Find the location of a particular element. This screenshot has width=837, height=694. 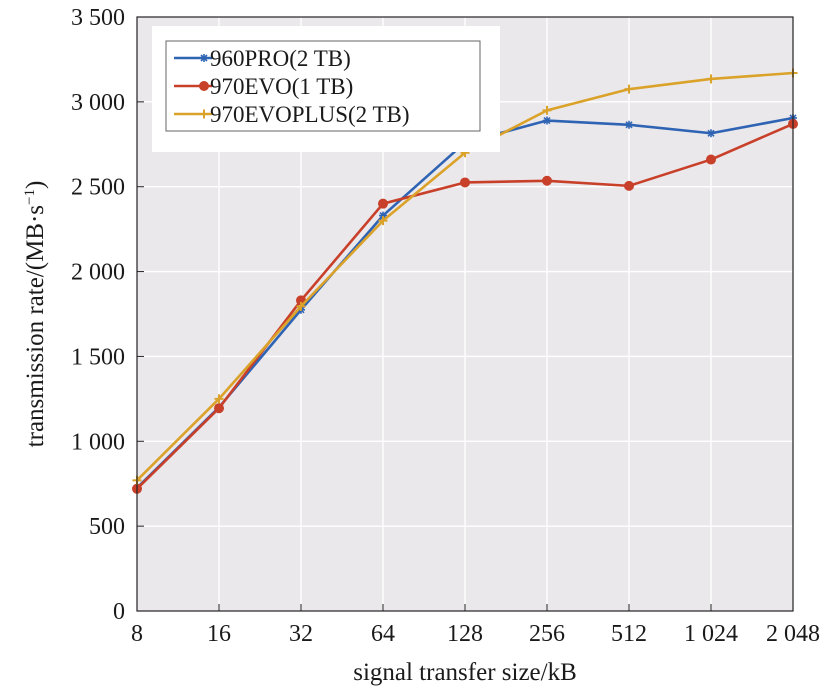

legend-label: 970EVOPLUS(2 TB) is located at coordinates (310, 114).